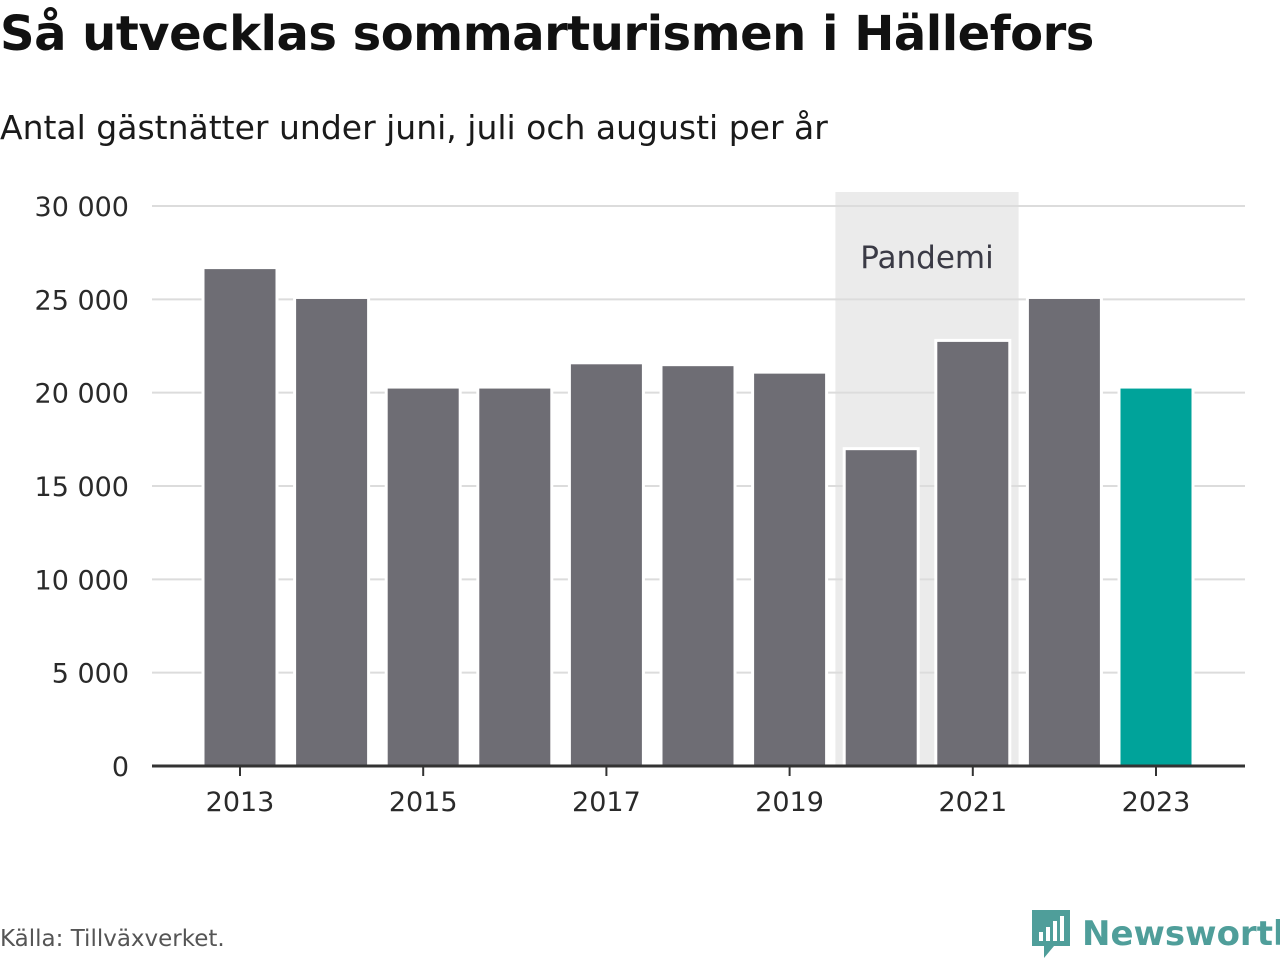 The width and height of the screenshot is (1280, 960). What do you see at coordinates (606, 564) in the screenshot?
I see `bar-2017` at bounding box center [606, 564].